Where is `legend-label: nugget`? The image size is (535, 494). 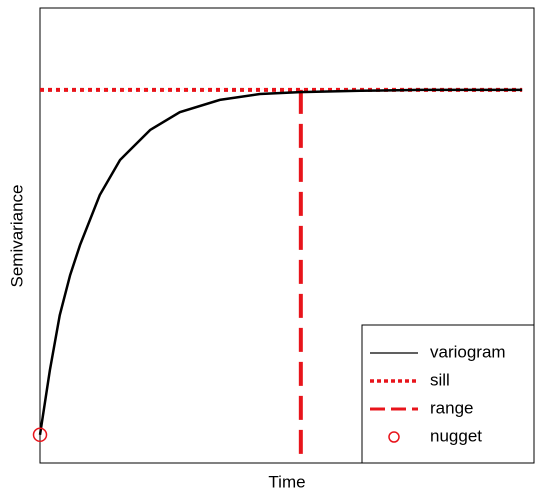
legend-label: nugget is located at coordinates (456, 435).